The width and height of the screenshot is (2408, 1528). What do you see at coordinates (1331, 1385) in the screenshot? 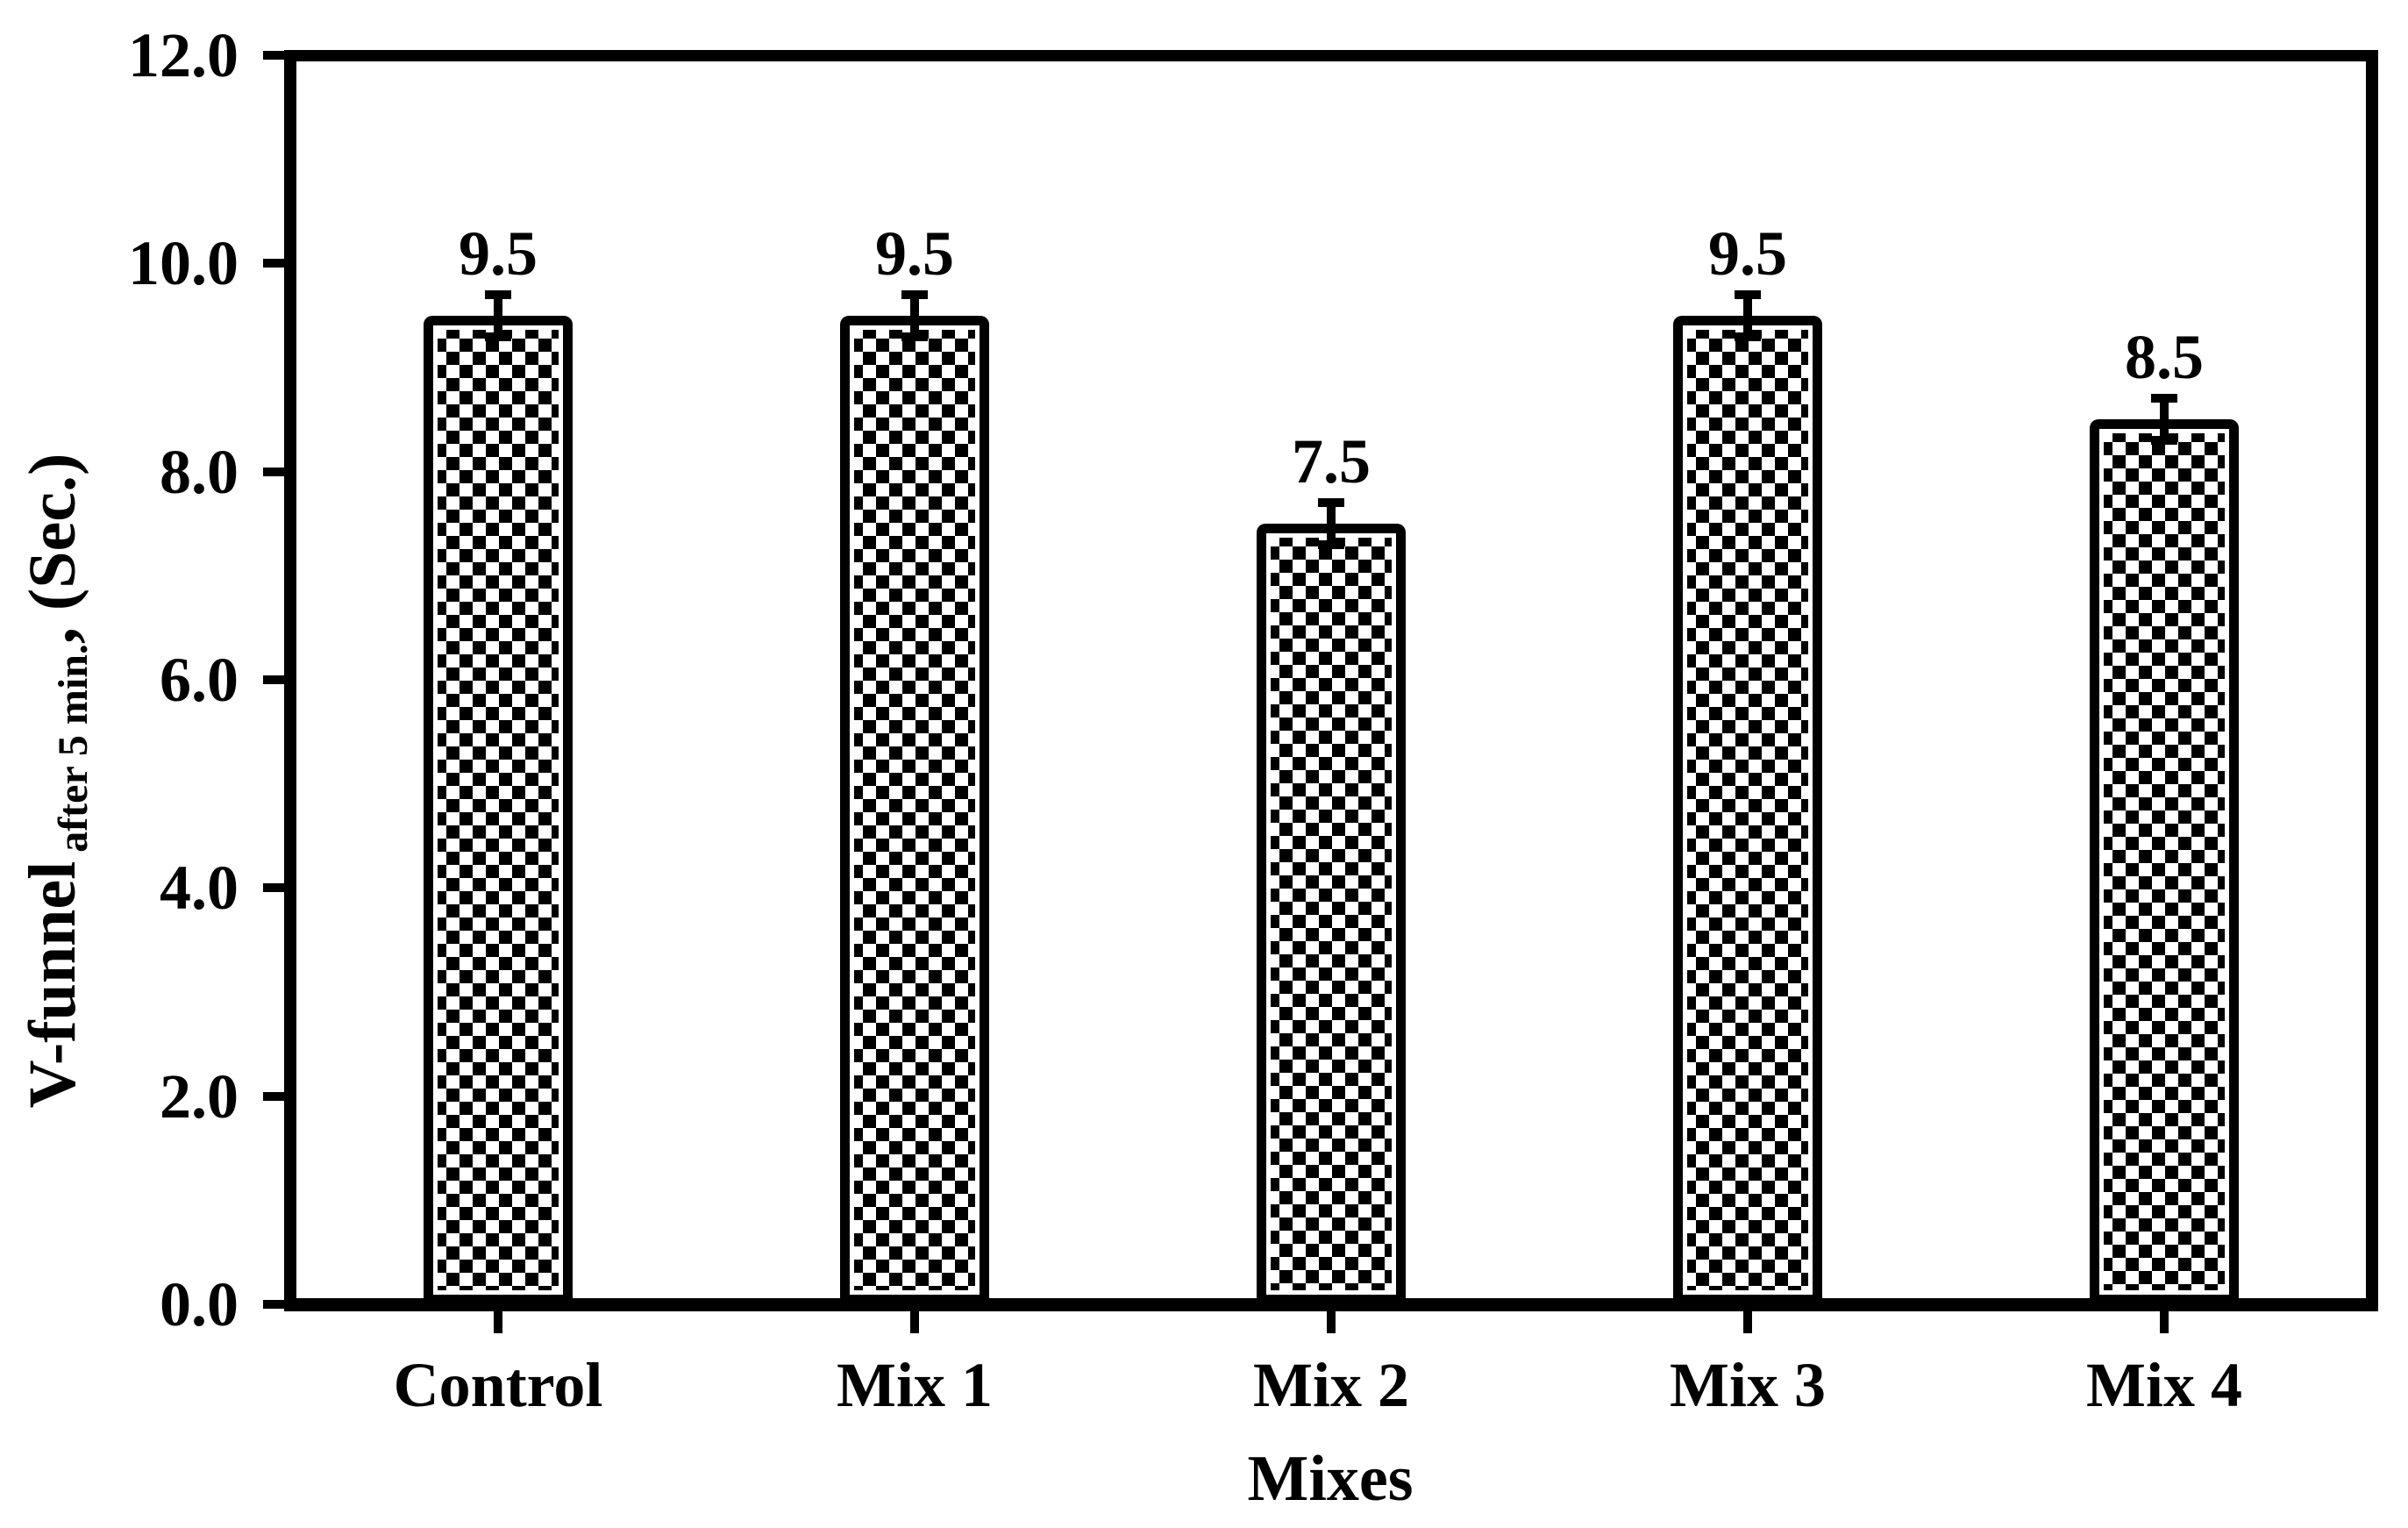
I see `x-category-label: Mix 2` at bounding box center [1331, 1385].